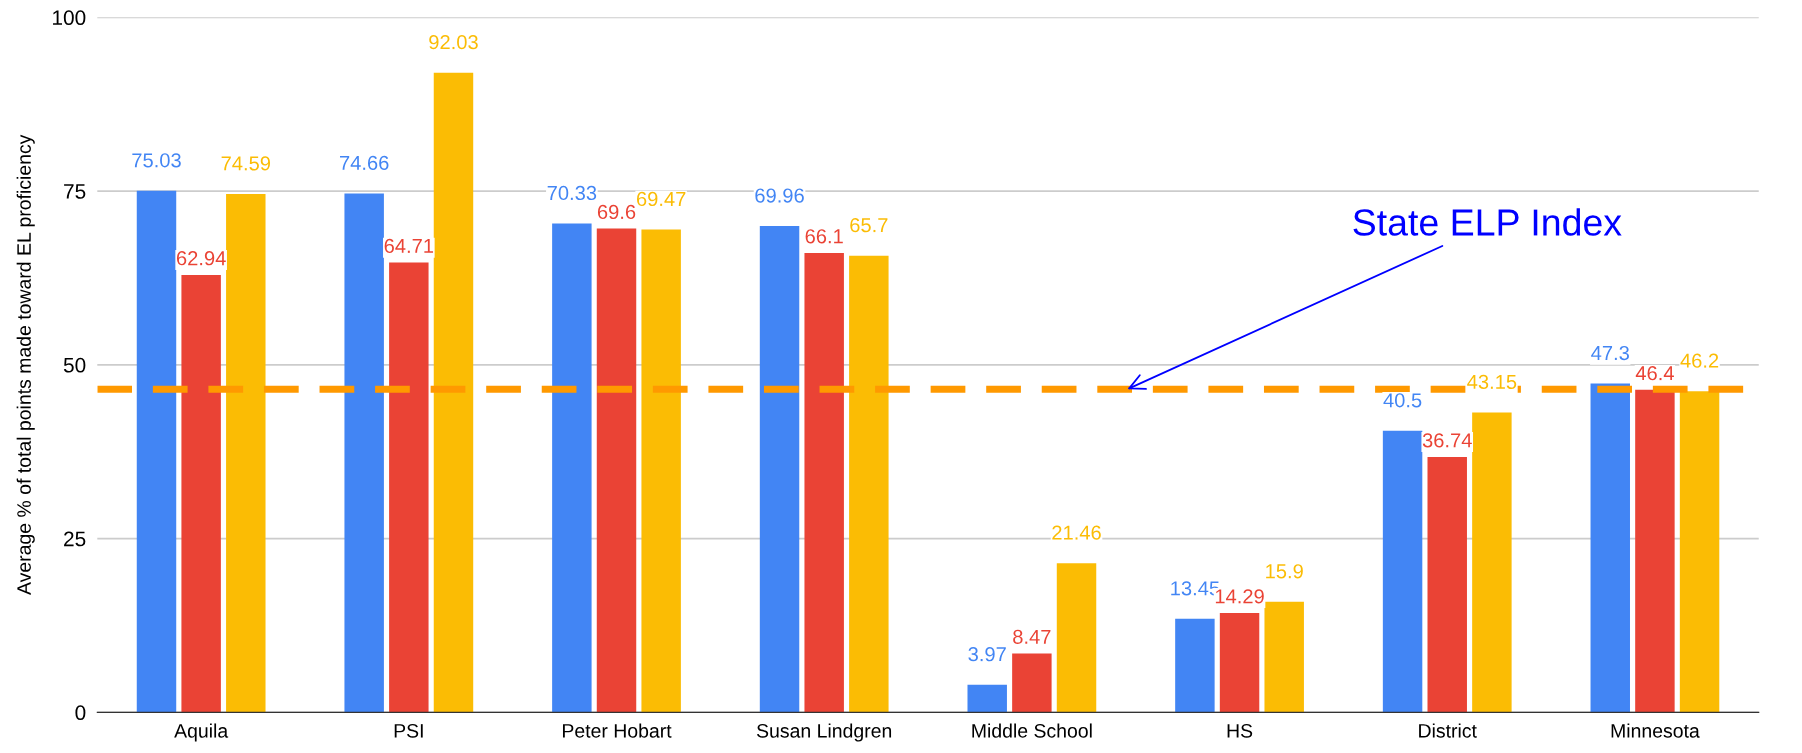 The height and width of the screenshot is (753, 1802). Describe the element at coordinates (80, 713) in the screenshot. I see `y-tick-label: 0` at that location.